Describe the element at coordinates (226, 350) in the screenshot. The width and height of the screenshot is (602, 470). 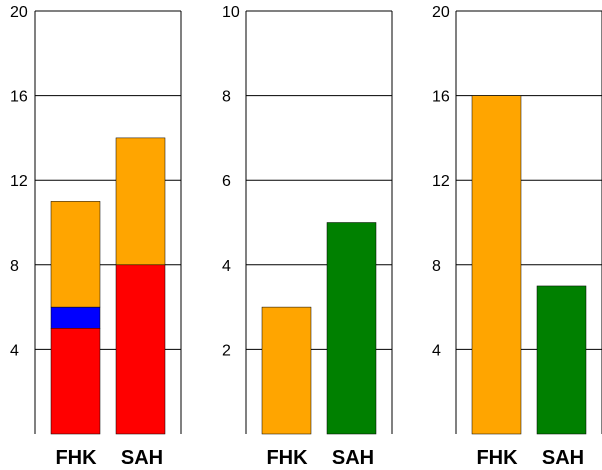
I see `y-tick-label-2: 2` at that location.